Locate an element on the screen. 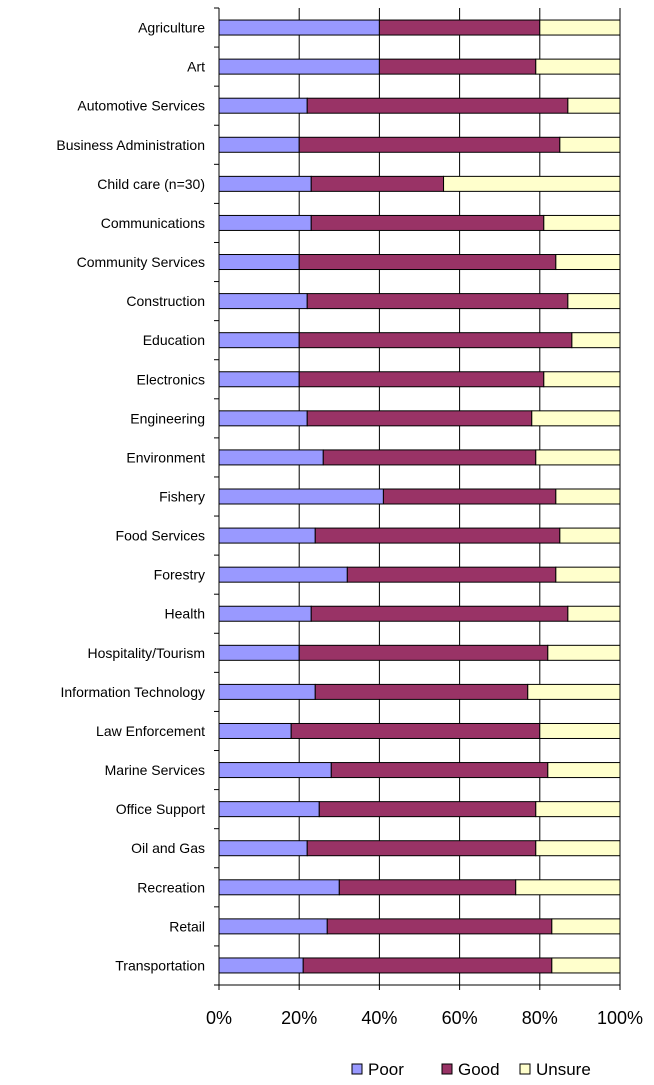 The height and width of the screenshot is (1085, 654). x-tick-label: 40% is located at coordinates (379, 1018).